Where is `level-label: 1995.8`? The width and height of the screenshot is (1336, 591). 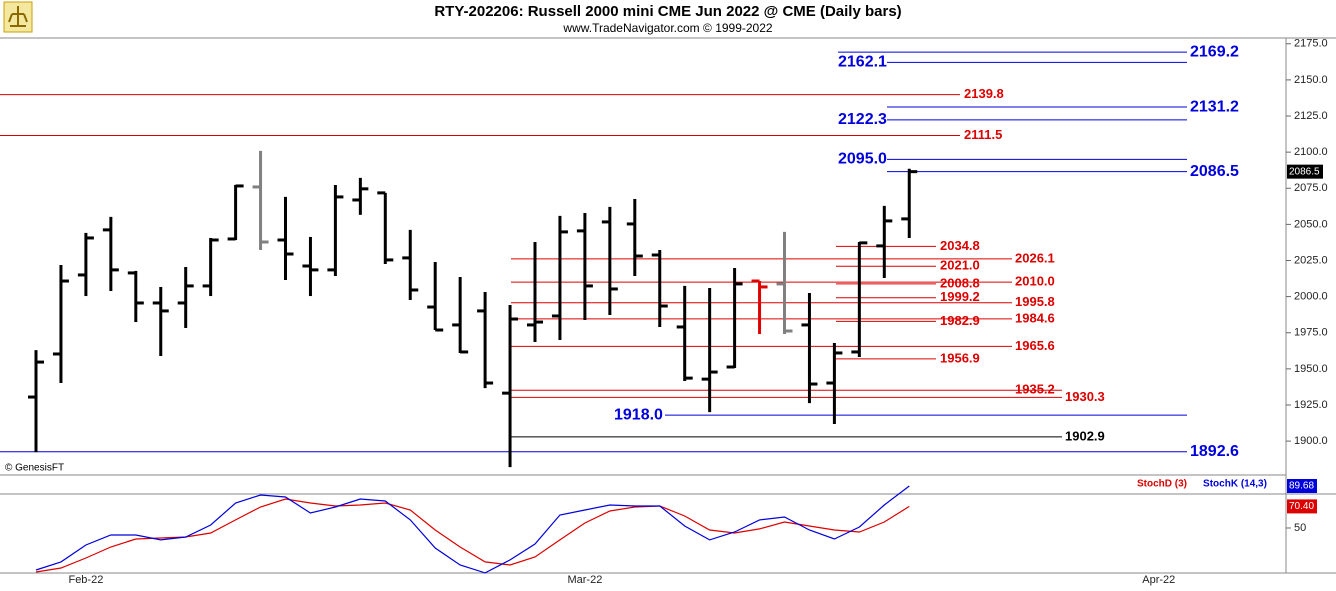 level-label: 1995.8 is located at coordinates (1035, 301).